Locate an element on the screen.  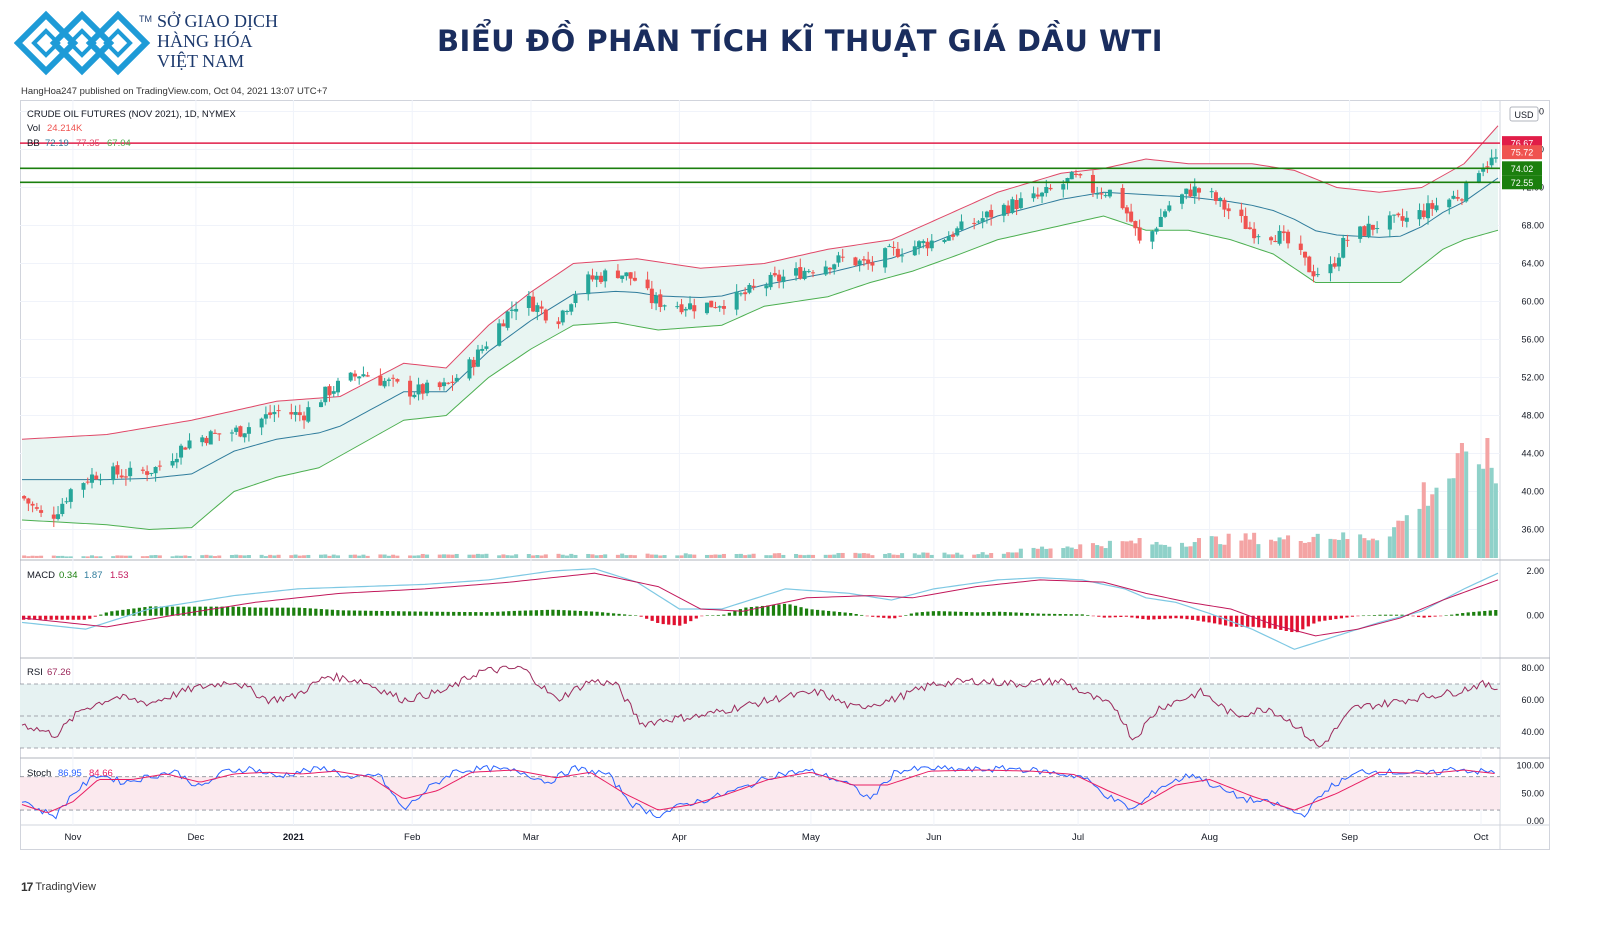
brand-line-1: SỞ GIAO DỊCH is located at coordinates (217, 21).